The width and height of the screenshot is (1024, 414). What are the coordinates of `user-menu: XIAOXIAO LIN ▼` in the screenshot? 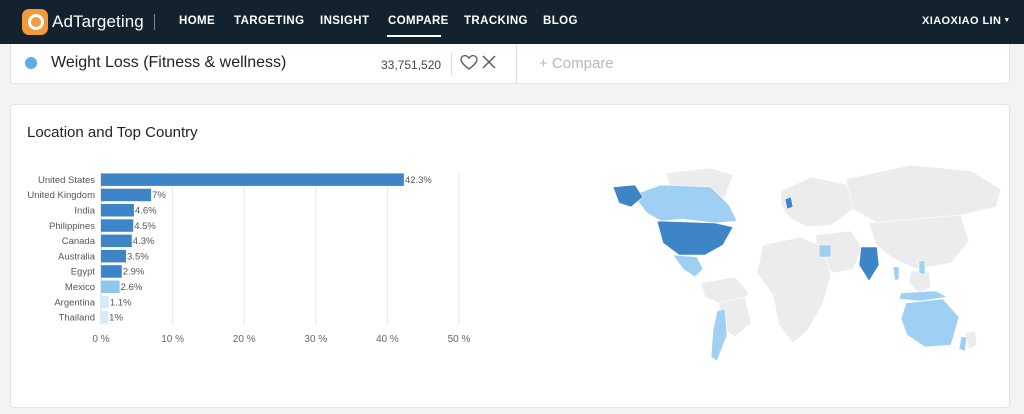 It's located at (966, 21).